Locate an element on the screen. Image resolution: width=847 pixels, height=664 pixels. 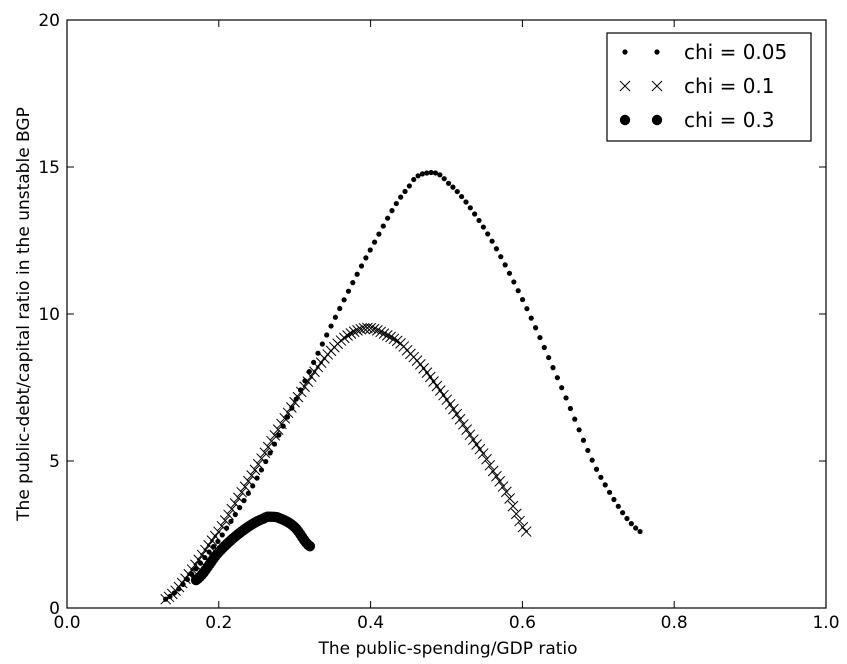
series-large-dot is located at coordinates (253, 548).